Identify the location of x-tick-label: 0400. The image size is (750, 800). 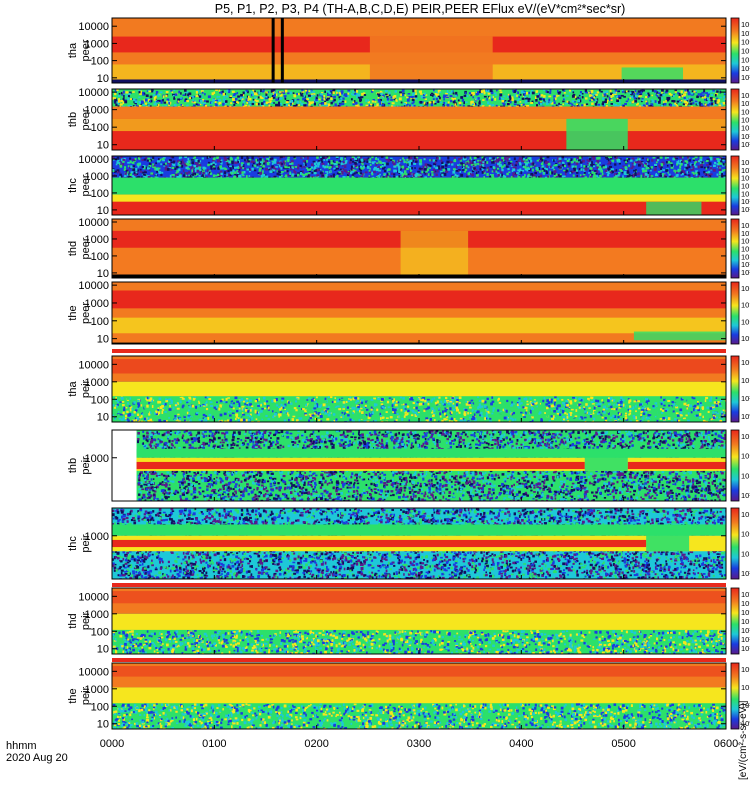
(521, 744).